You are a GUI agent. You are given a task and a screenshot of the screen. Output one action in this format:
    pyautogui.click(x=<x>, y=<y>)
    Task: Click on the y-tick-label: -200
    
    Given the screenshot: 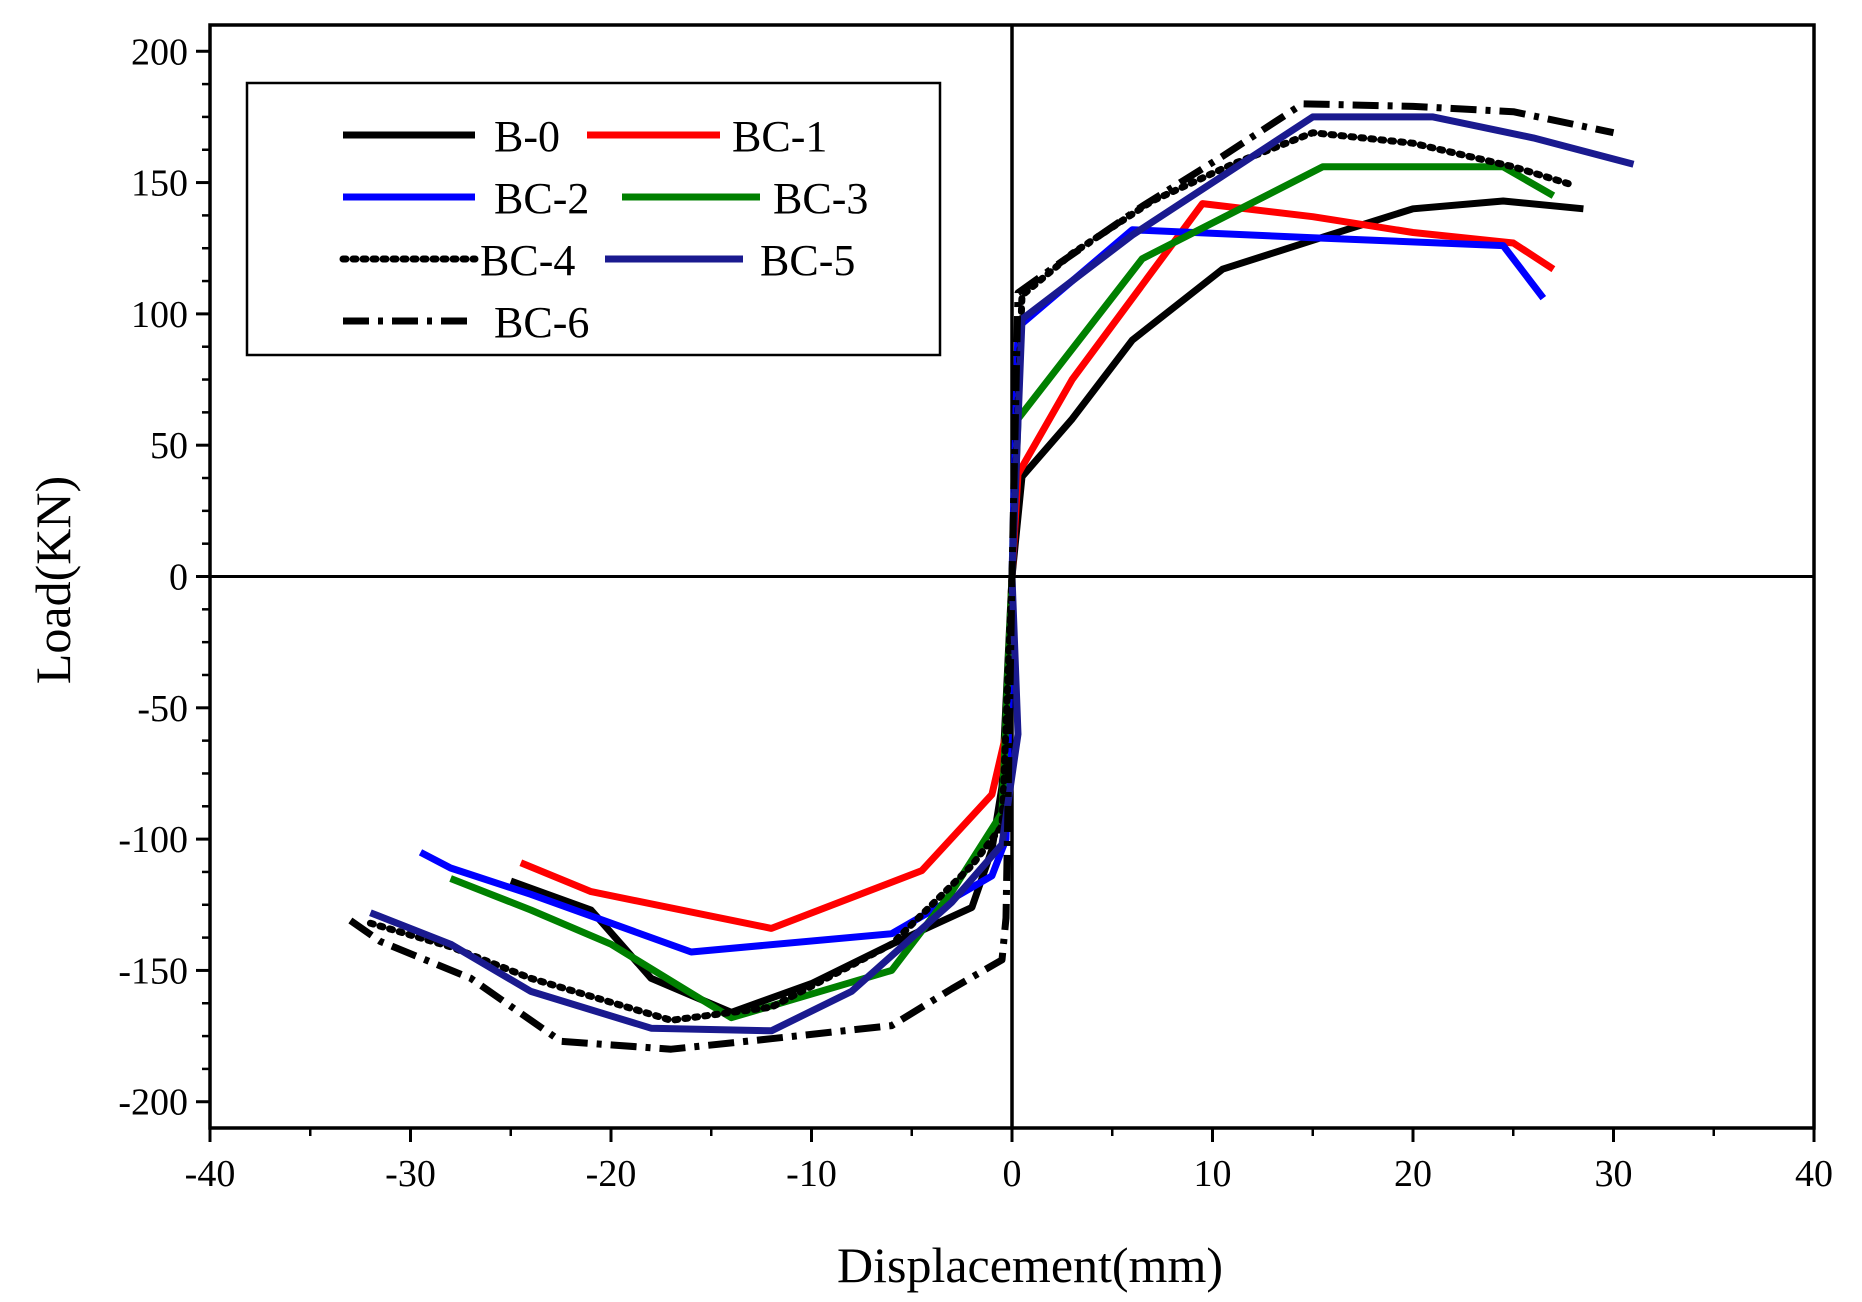 What is the action you would take?
    pyautogui.click(x=153, y=1103)
    